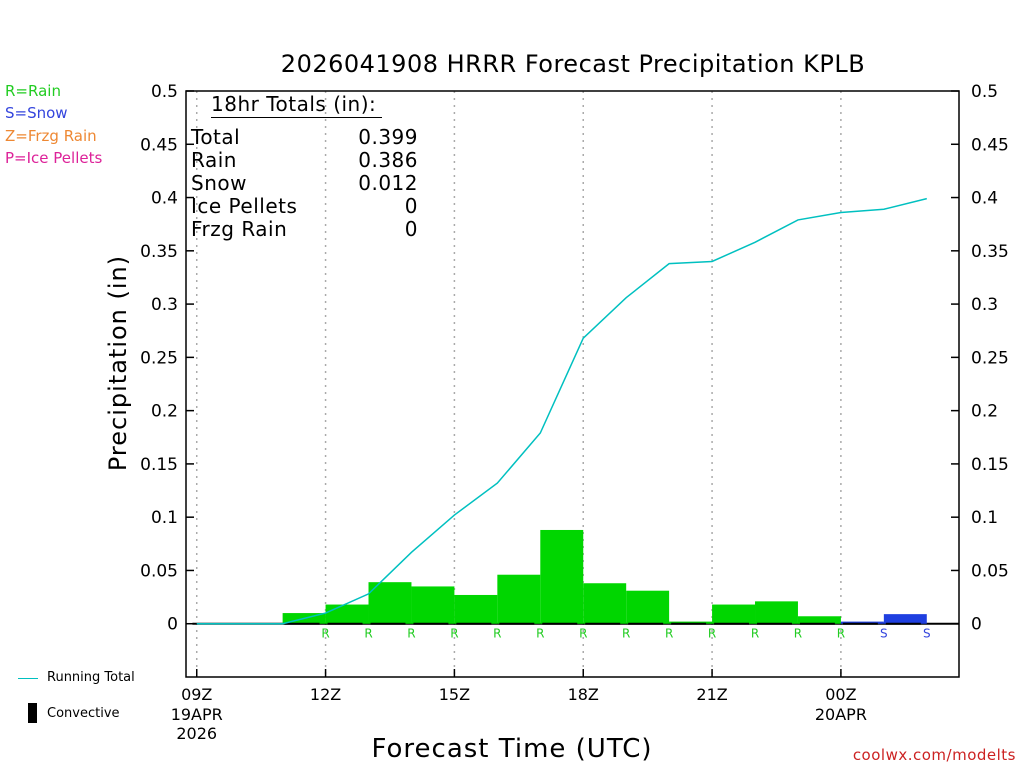  I want to click on totals-value-rain: 0.386, so click(388, 160).